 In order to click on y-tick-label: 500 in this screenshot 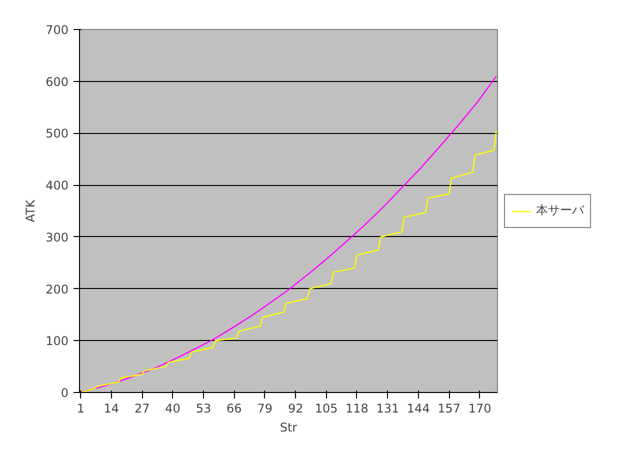, I will do `click(57, 133)`.